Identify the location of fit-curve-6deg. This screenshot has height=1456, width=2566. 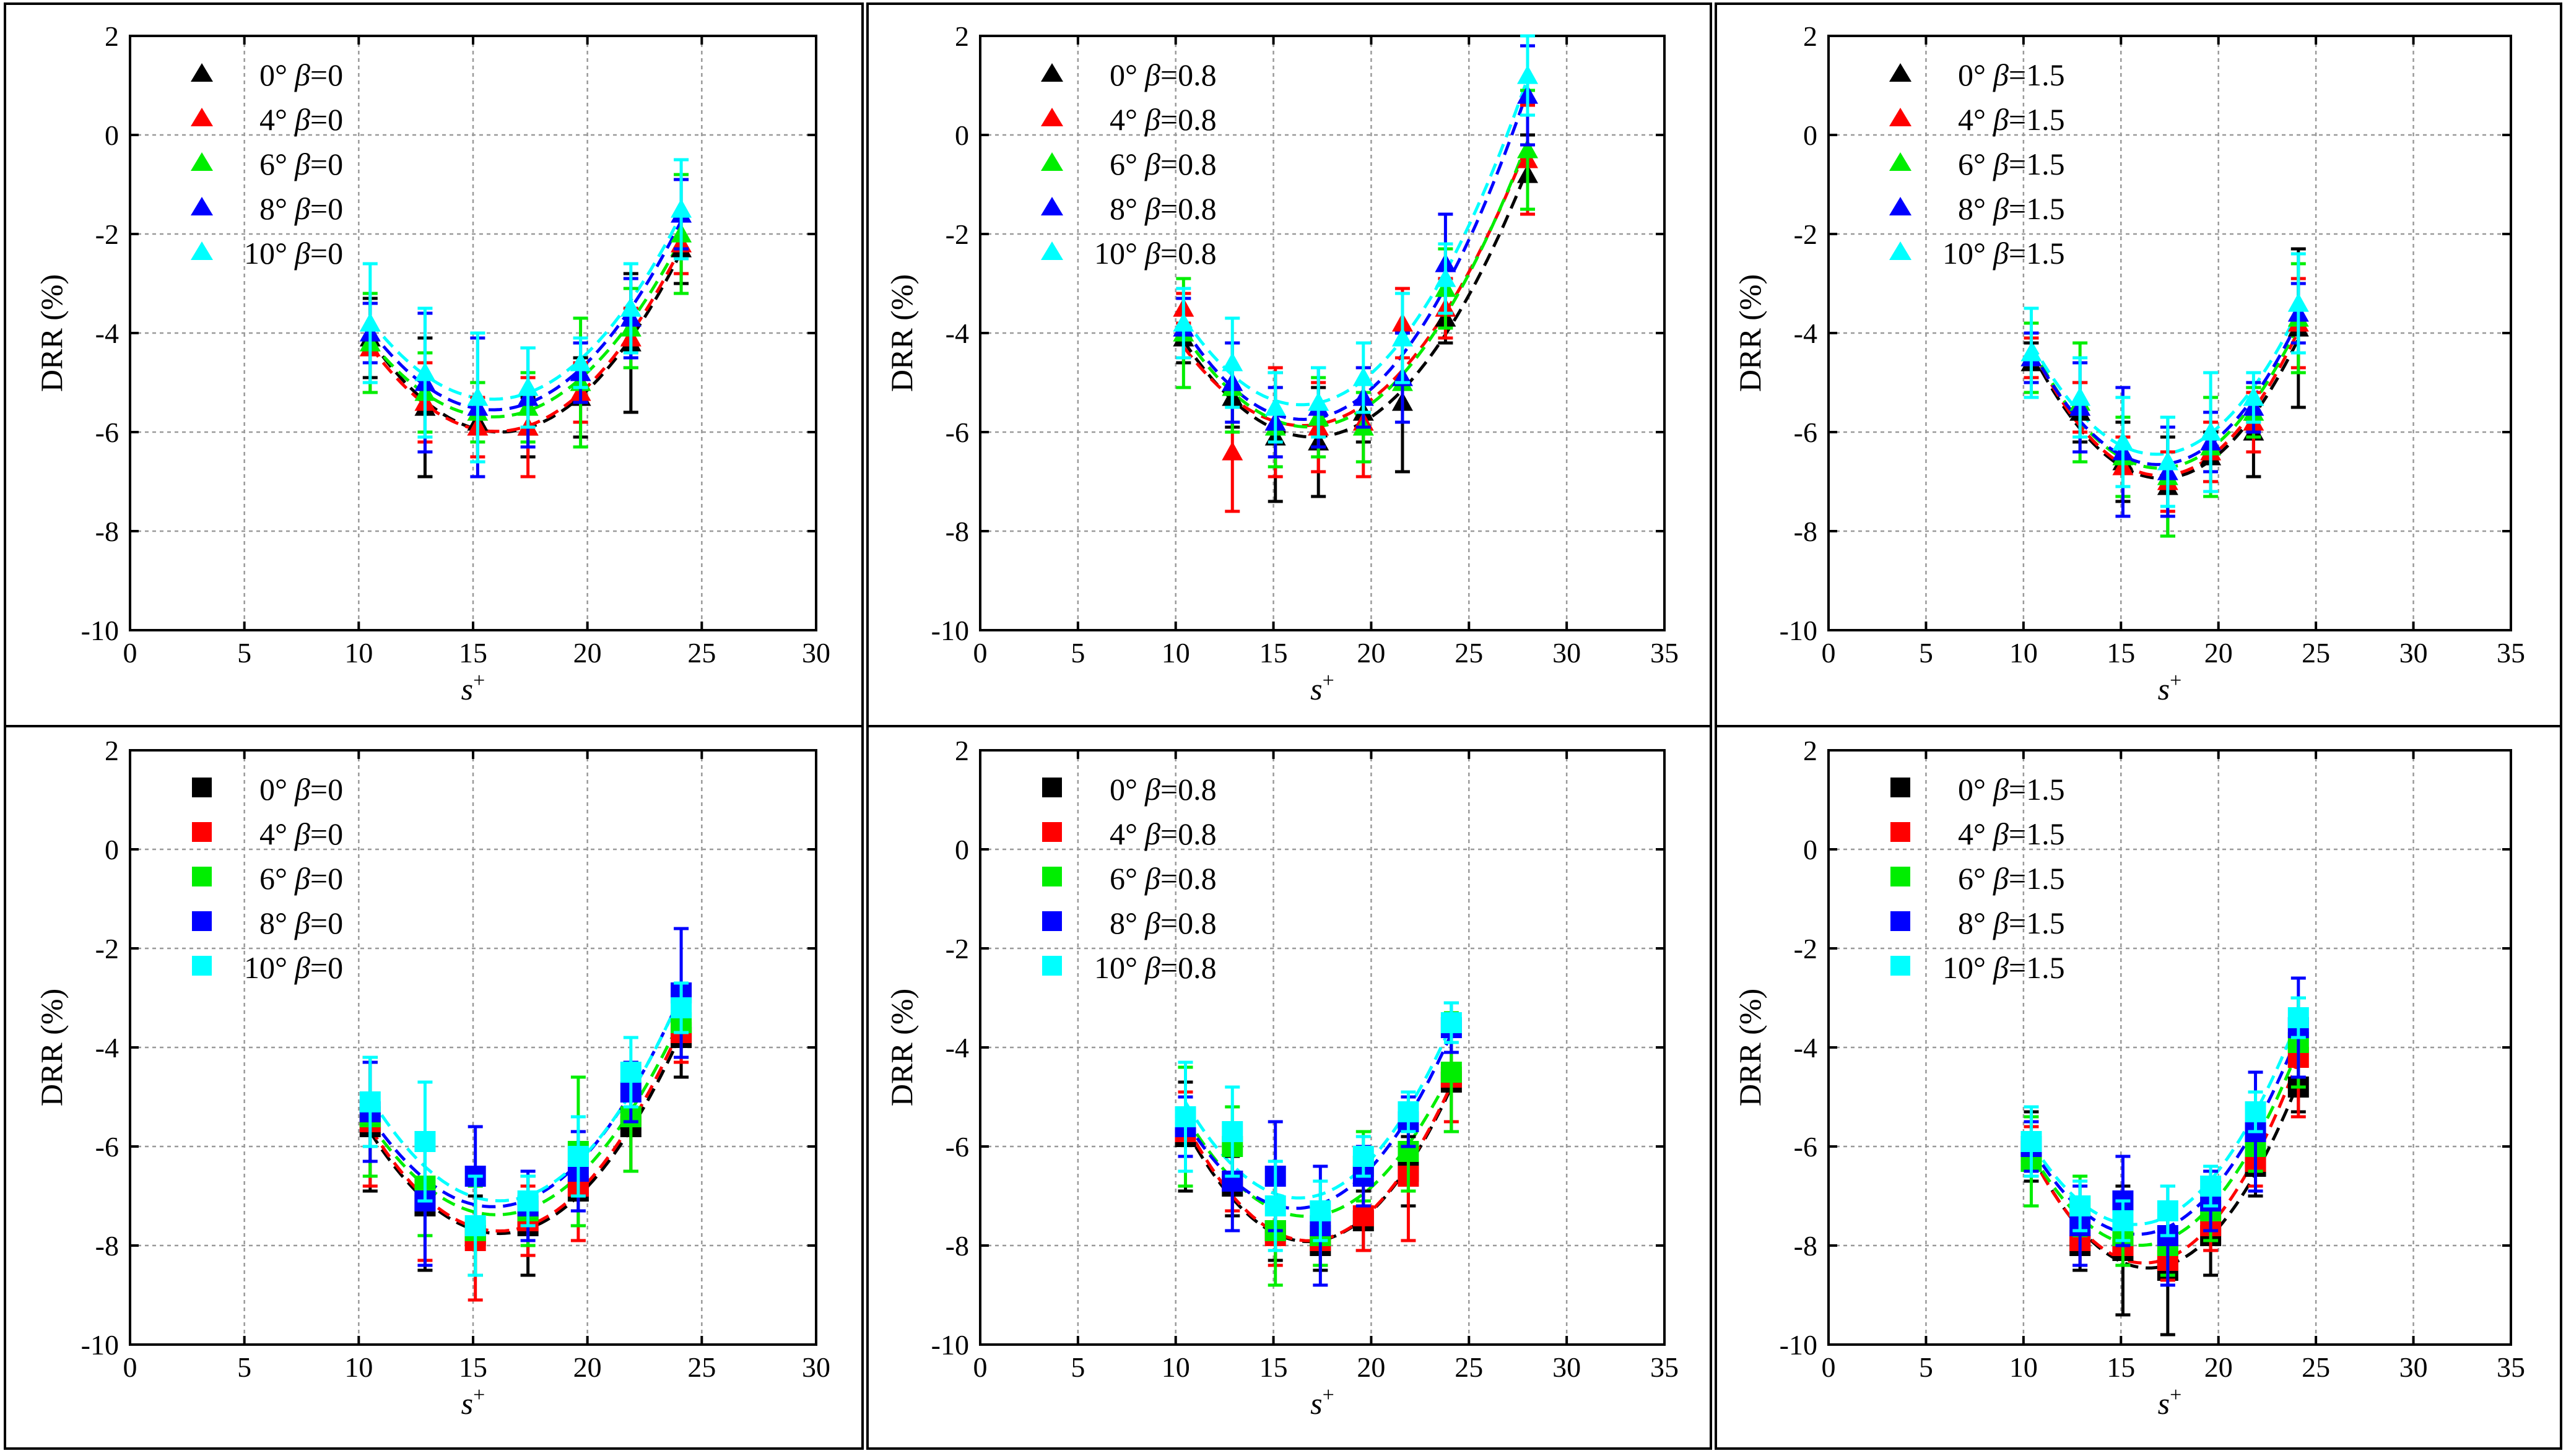
(1355, 285).